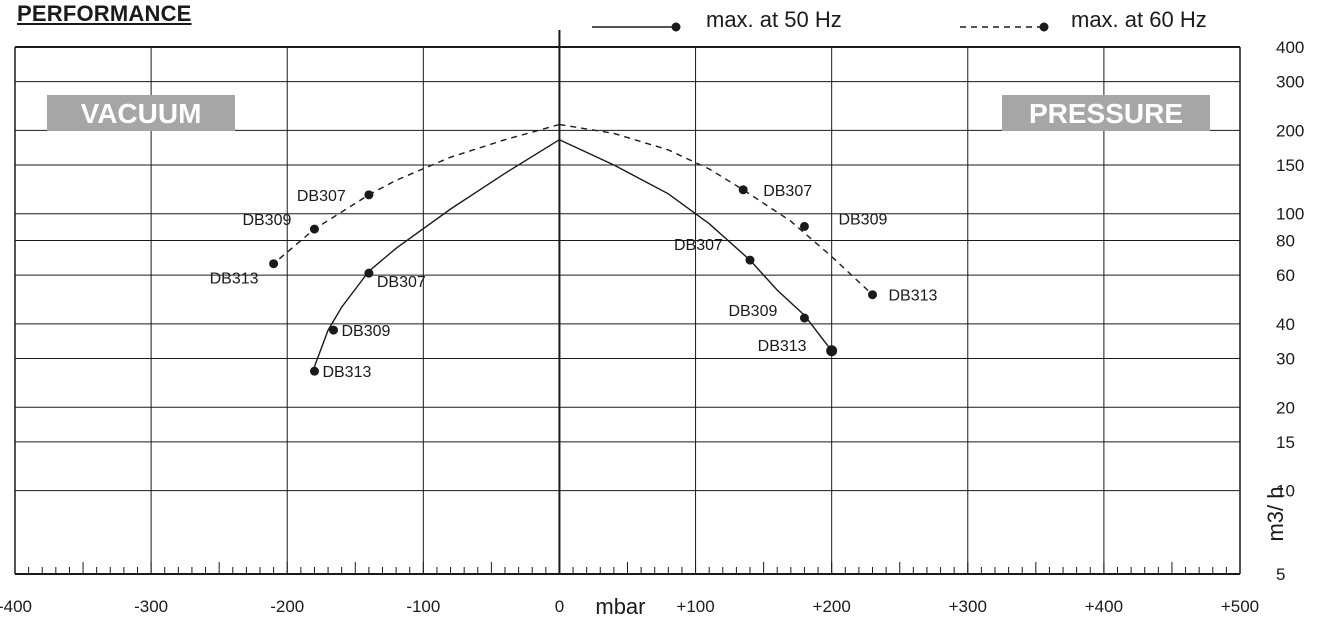 Image resolution: width=1330 pixels, height=618 pixels. I want to click on y-tick-label: 200, so click(1290, 130).